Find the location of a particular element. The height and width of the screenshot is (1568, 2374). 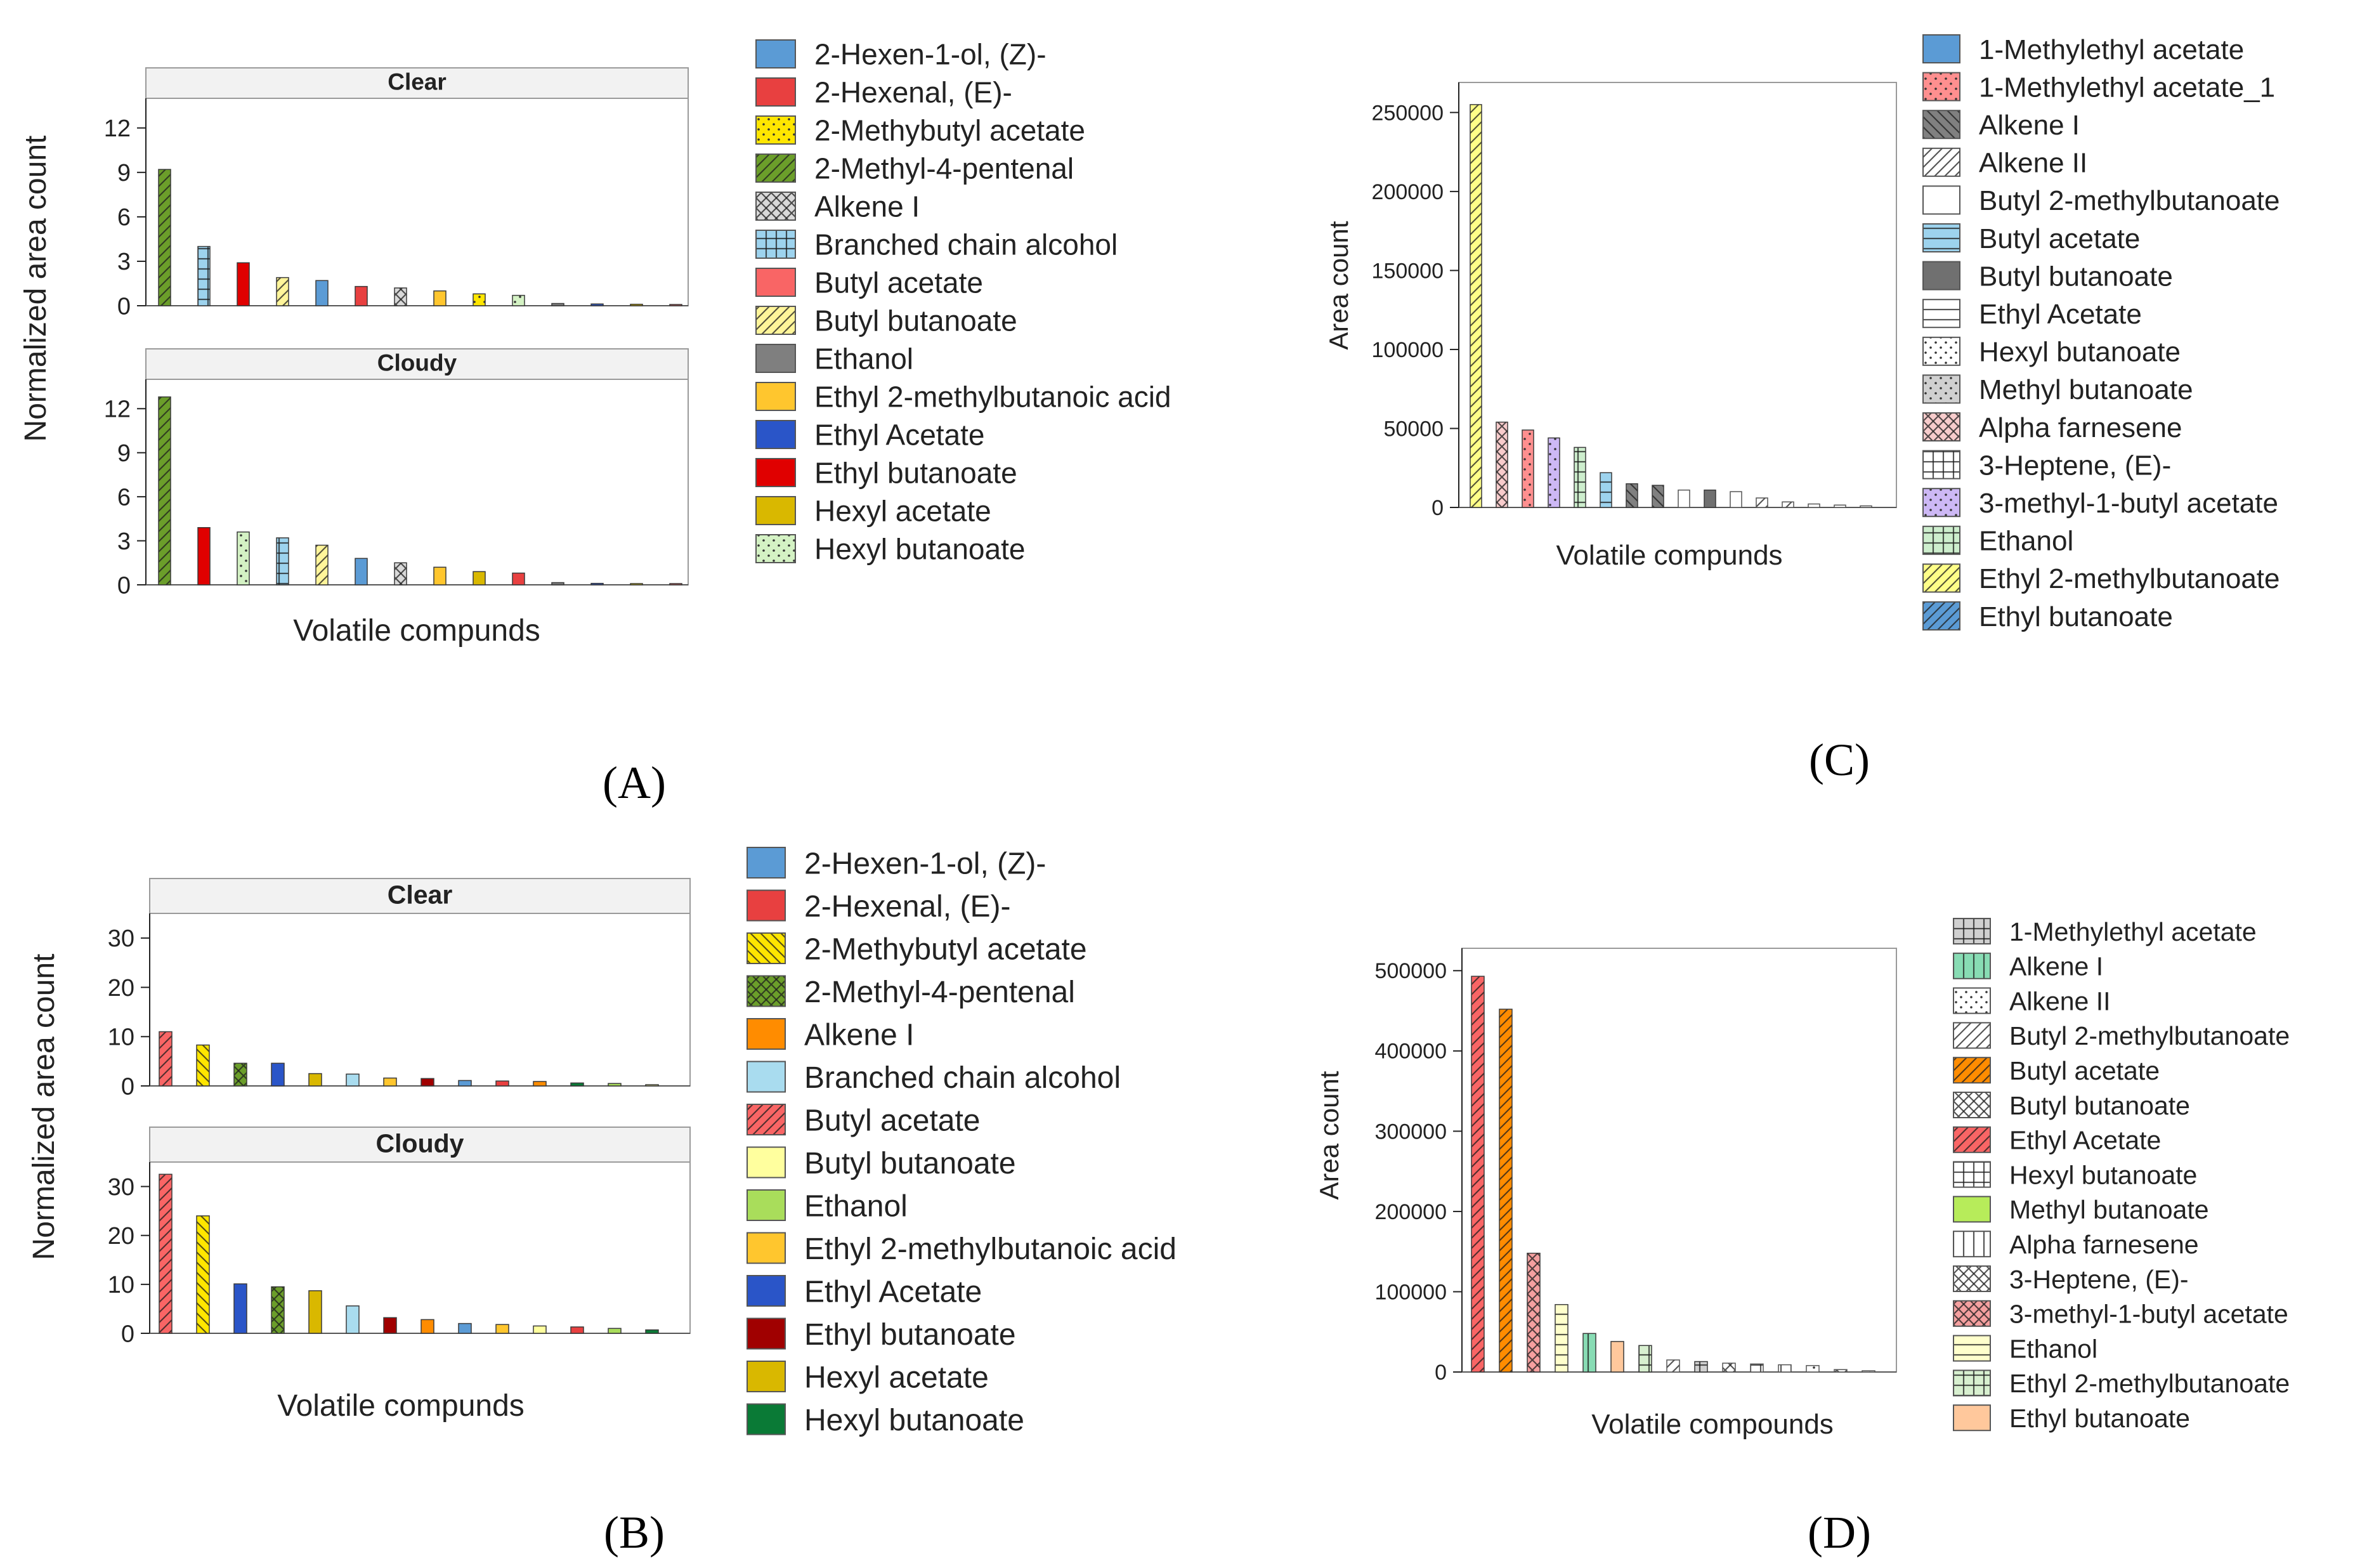

legend-label: Hexyl acetate is located at coordinates (896, 1377).